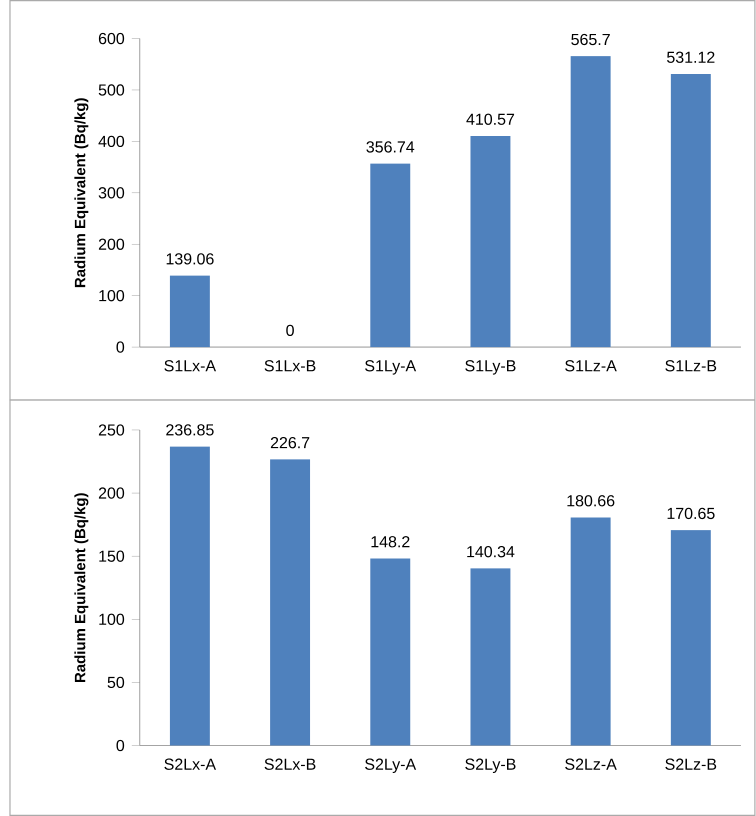 Image resolution: width=756 pixels, height=816 pixels. What do you see at coordinates (190, 764) in the screenshot?
I see `x-tick-label: S2Lx-A` at bounding box center [190, 764].